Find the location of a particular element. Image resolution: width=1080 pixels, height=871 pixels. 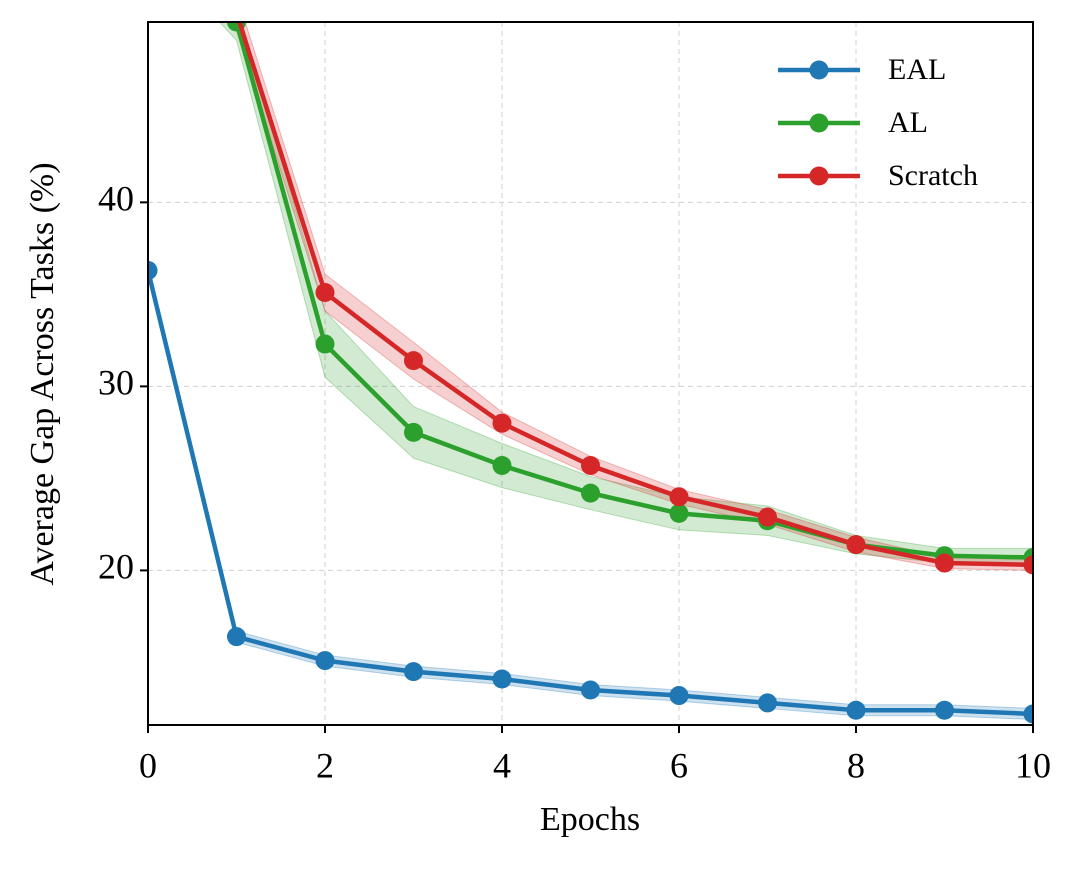

legend-label: AL is located at coordinates (908, 122).